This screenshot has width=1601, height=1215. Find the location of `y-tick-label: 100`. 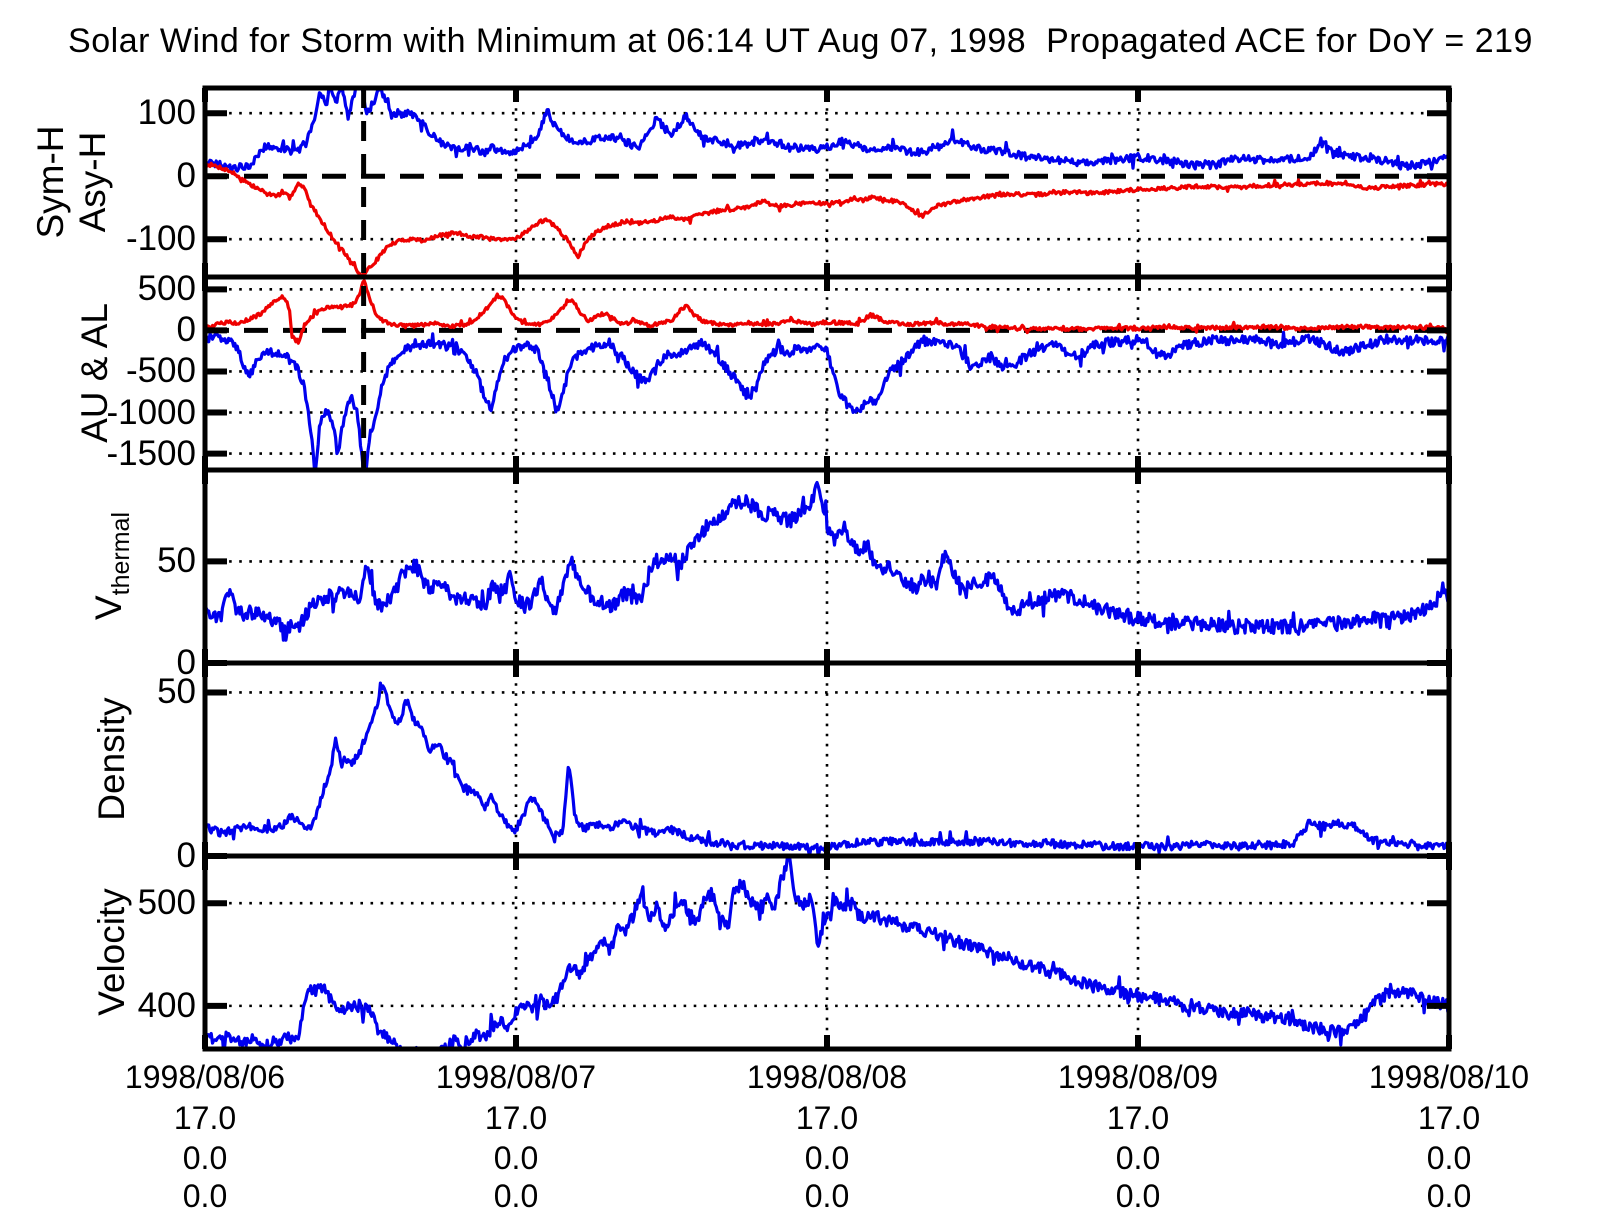

y-tick-label: 100 is located at coordinates (166, 113).